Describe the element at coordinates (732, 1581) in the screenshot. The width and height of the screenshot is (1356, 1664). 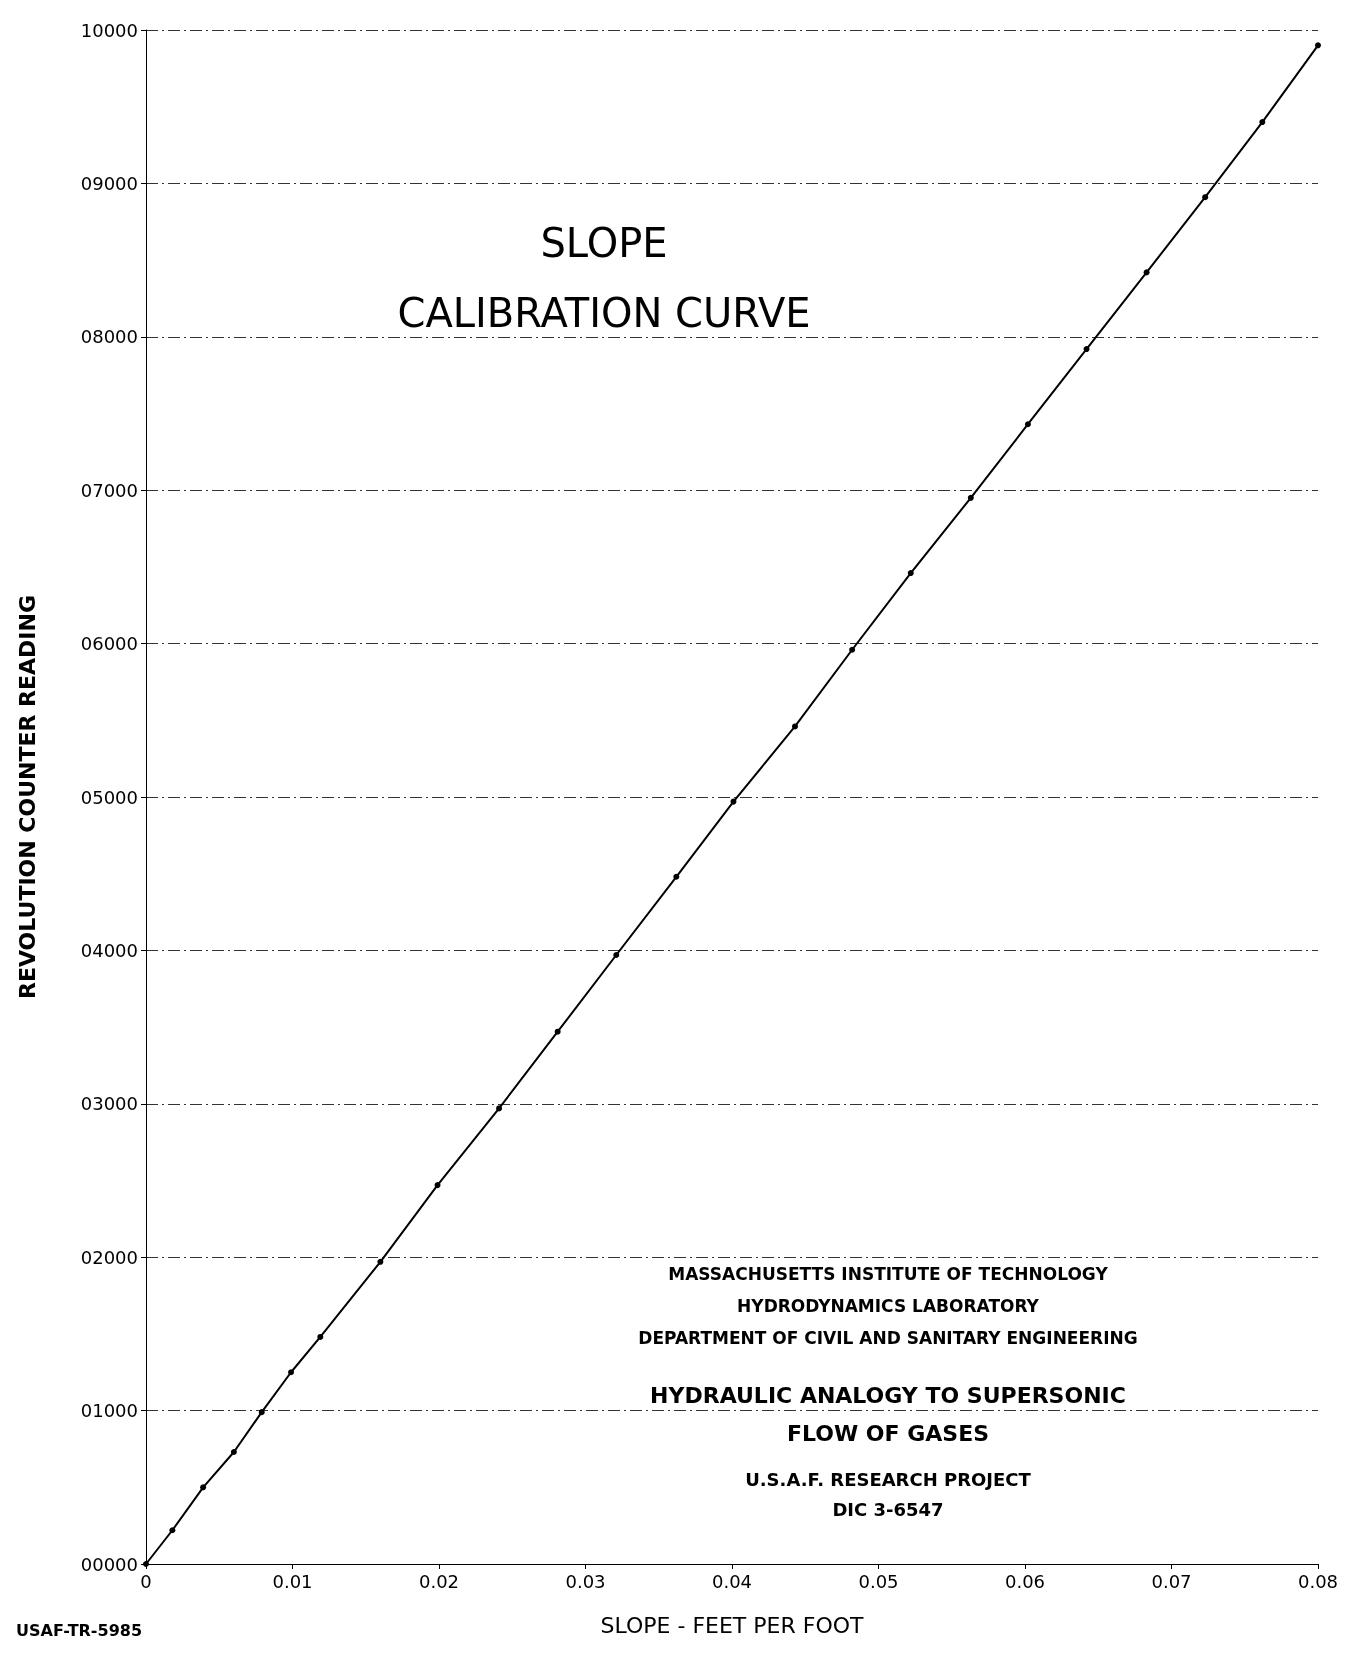
I see `x-tick-label: 0.04` at that location.